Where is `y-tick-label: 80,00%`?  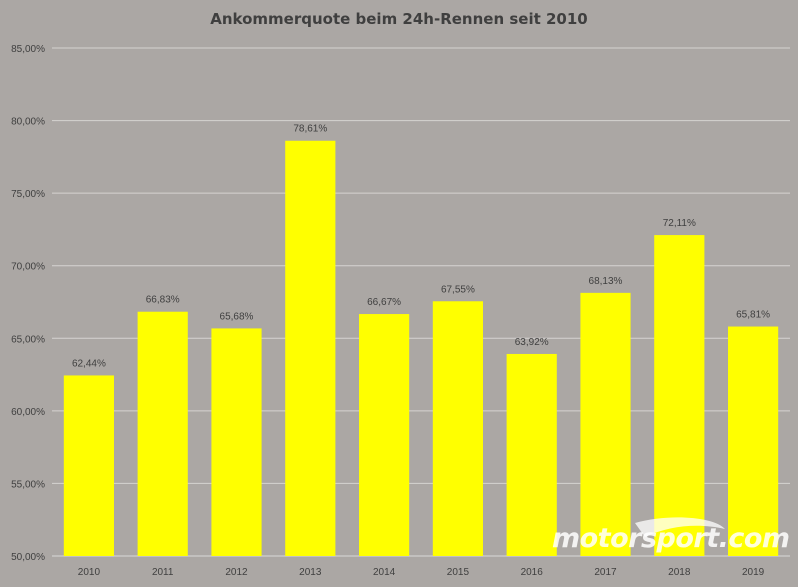 y-tick-label: 80,00% is located at coordinates (28, 122).